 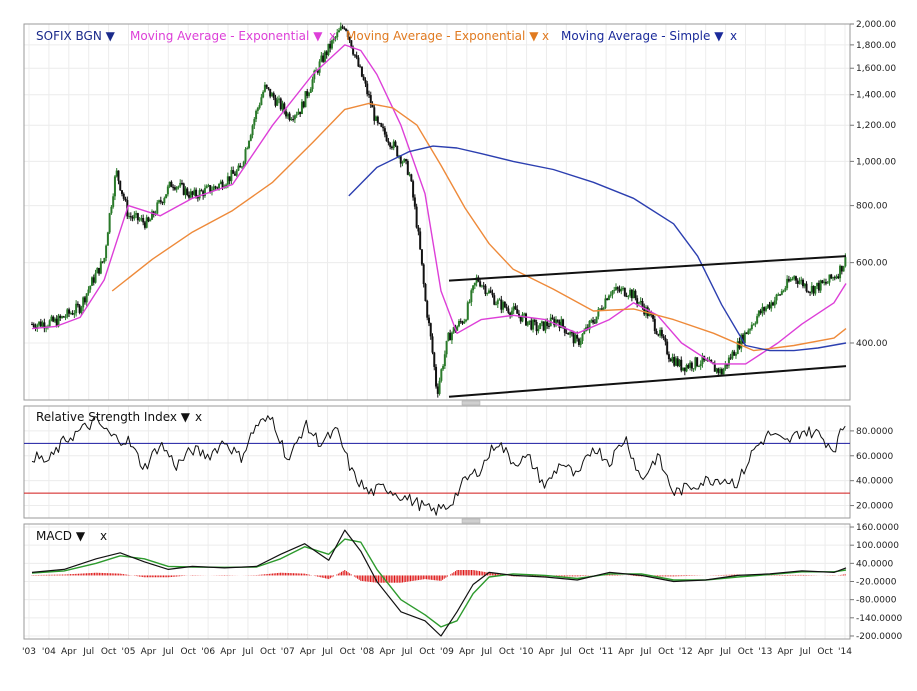 What do you see at coordinates (527, 652) in the screenshot?
I see `x-tick-label: '10` at bounding box center [527, 652].